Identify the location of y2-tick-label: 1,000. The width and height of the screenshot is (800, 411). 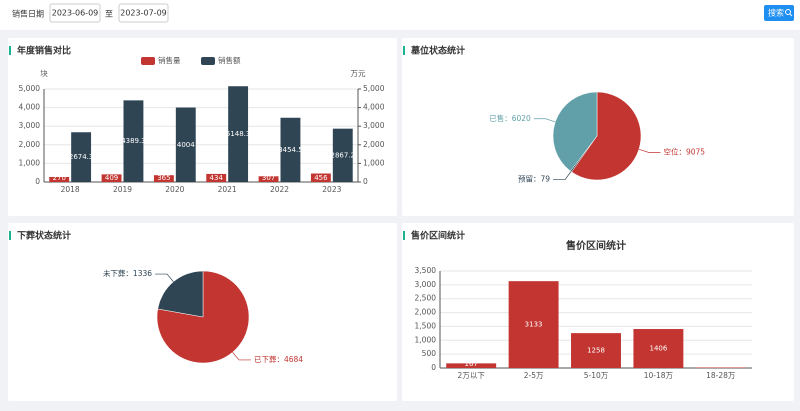
(374, 162).